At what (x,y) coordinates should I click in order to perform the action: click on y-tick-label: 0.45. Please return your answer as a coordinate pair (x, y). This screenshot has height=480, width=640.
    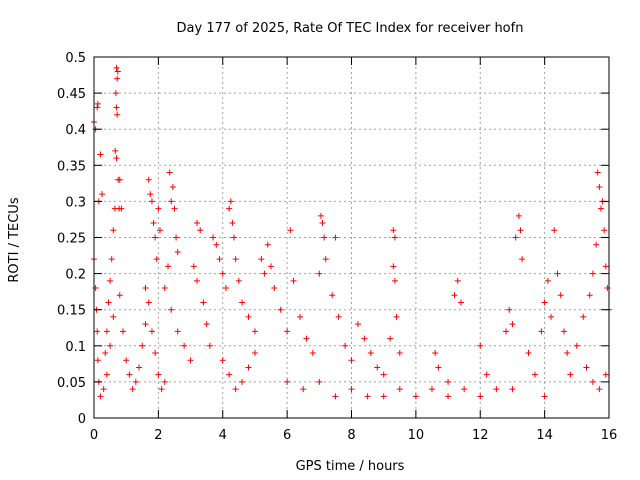
    Looking at the image, I should click on (71, 94).